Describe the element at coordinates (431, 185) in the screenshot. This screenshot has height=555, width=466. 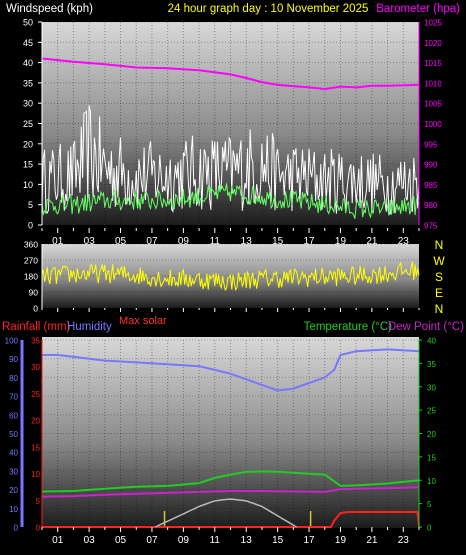
I see `y2-tick-label: 985` at that location.